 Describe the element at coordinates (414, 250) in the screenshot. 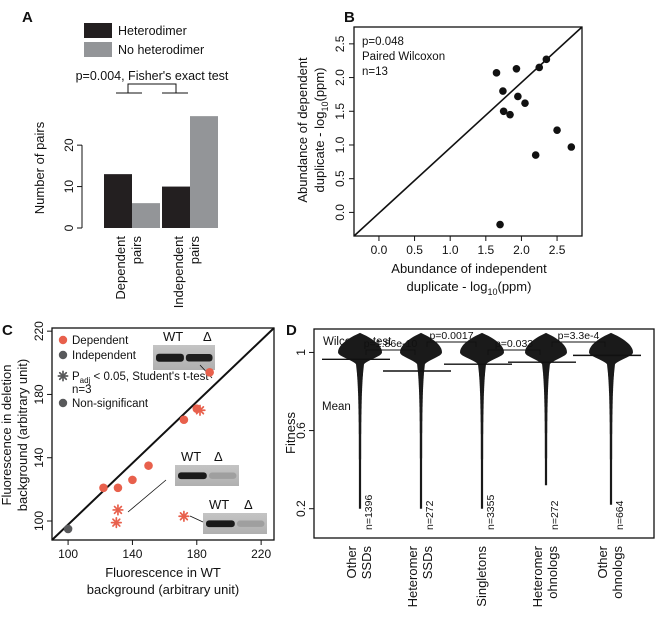

I see `x-tick-label: 0.5` at that location.